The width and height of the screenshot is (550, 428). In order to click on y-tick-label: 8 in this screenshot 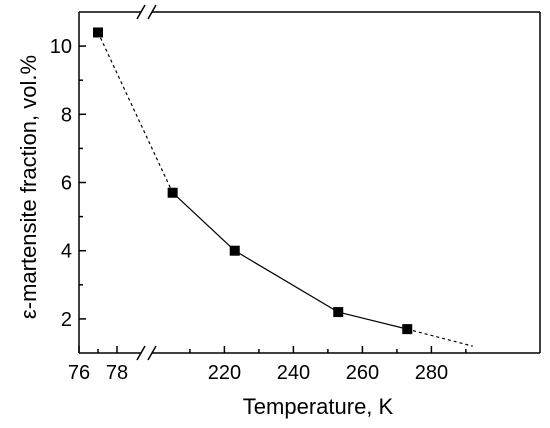, I will do `click(66, 115)`.